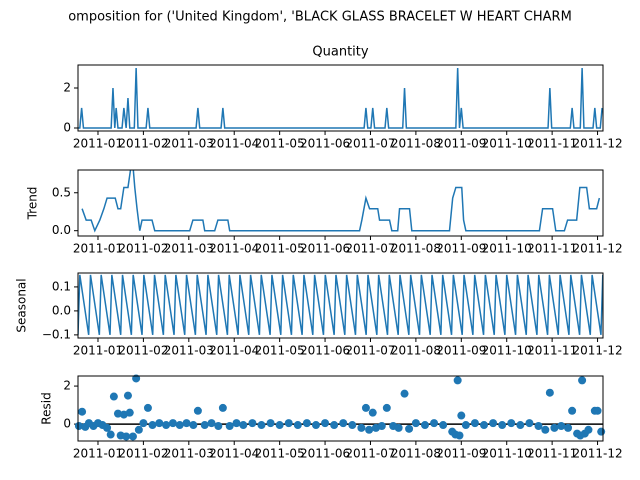  Describe the element at coordinates (234, 144) in the screenshot. I see `x-tick-label: 2011-04` at that location.